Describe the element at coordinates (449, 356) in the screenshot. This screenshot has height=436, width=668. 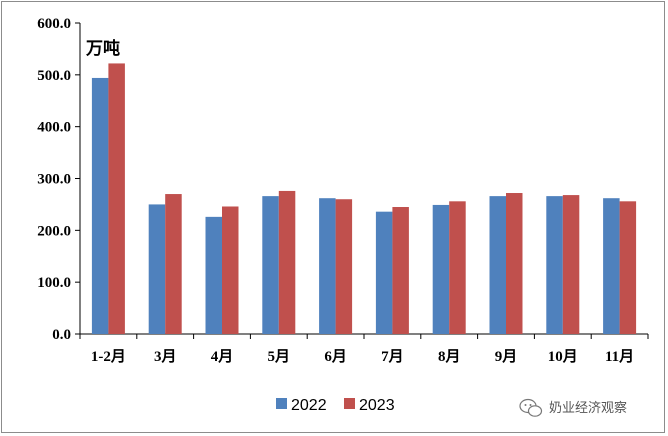
I see `x-tick-label: 8月` at that location.